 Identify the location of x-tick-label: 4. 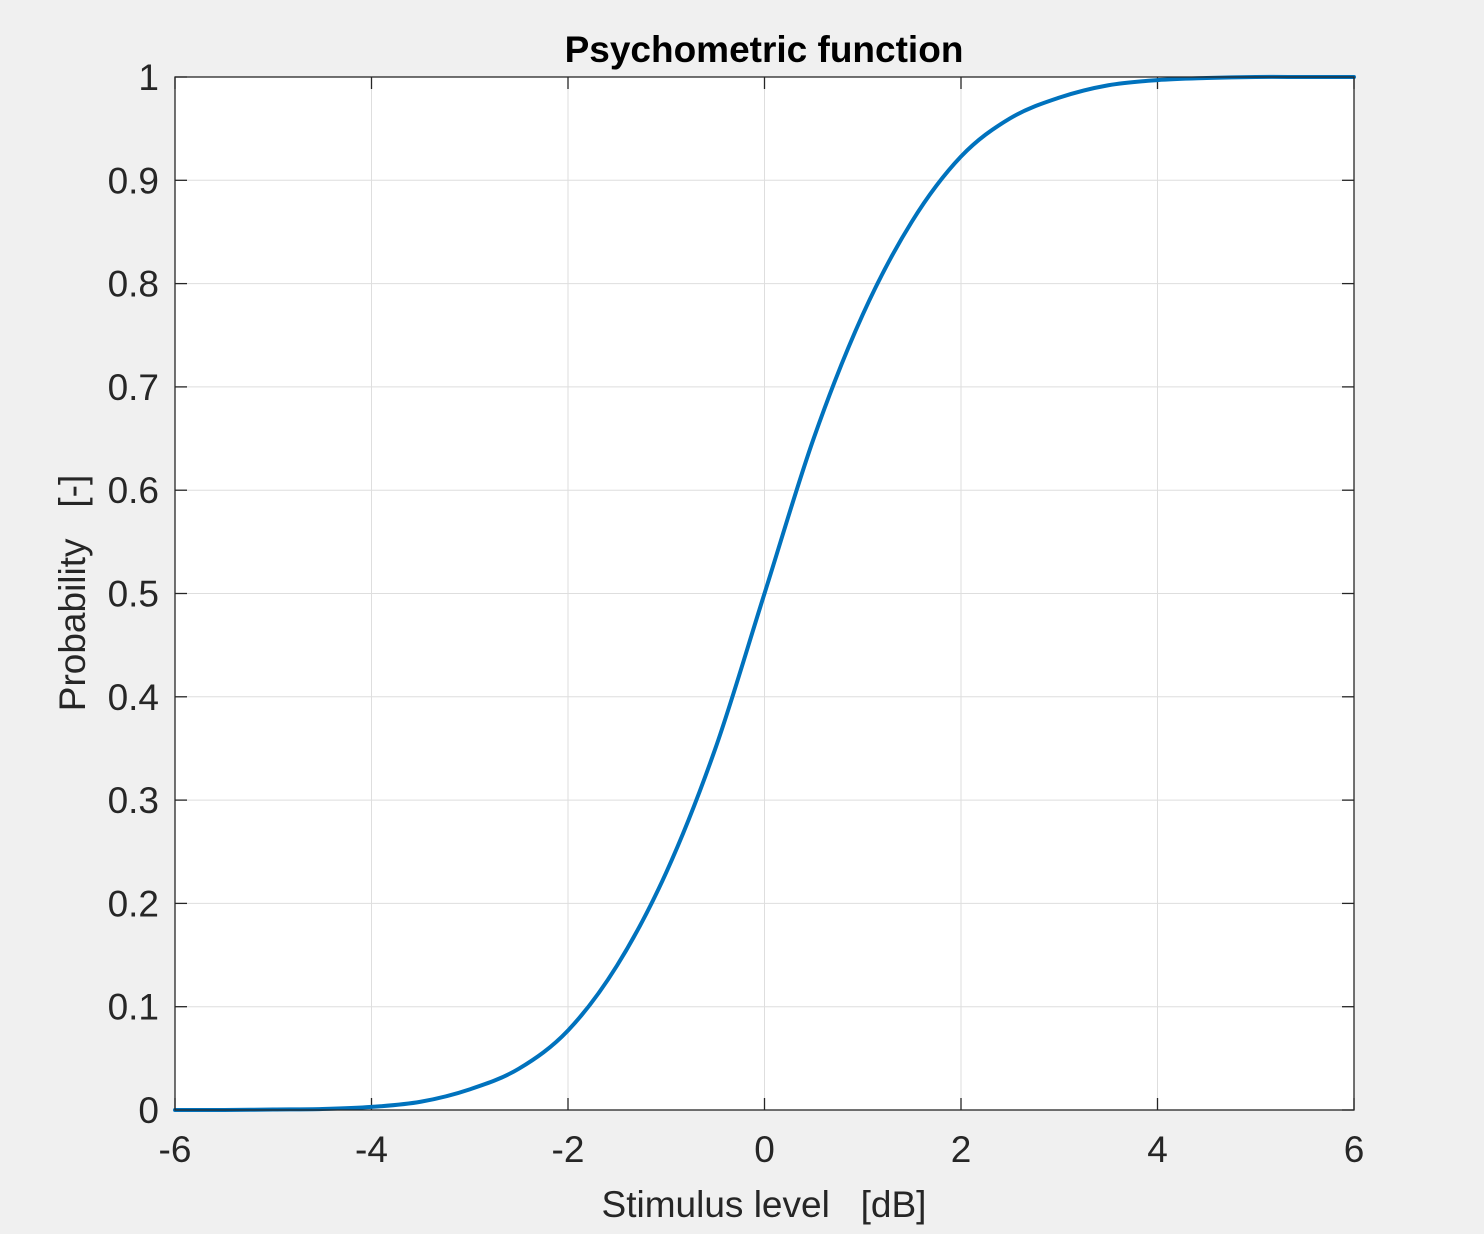
(1157, 1149).